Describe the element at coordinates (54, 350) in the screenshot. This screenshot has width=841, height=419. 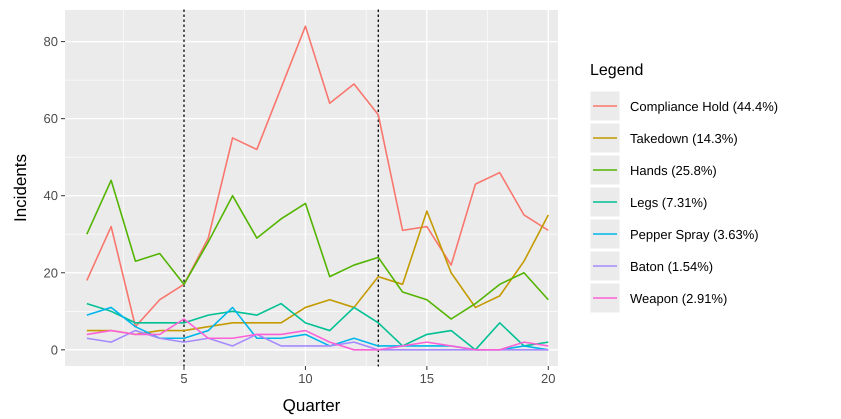
I see `y-tick-label: 0` at that location.